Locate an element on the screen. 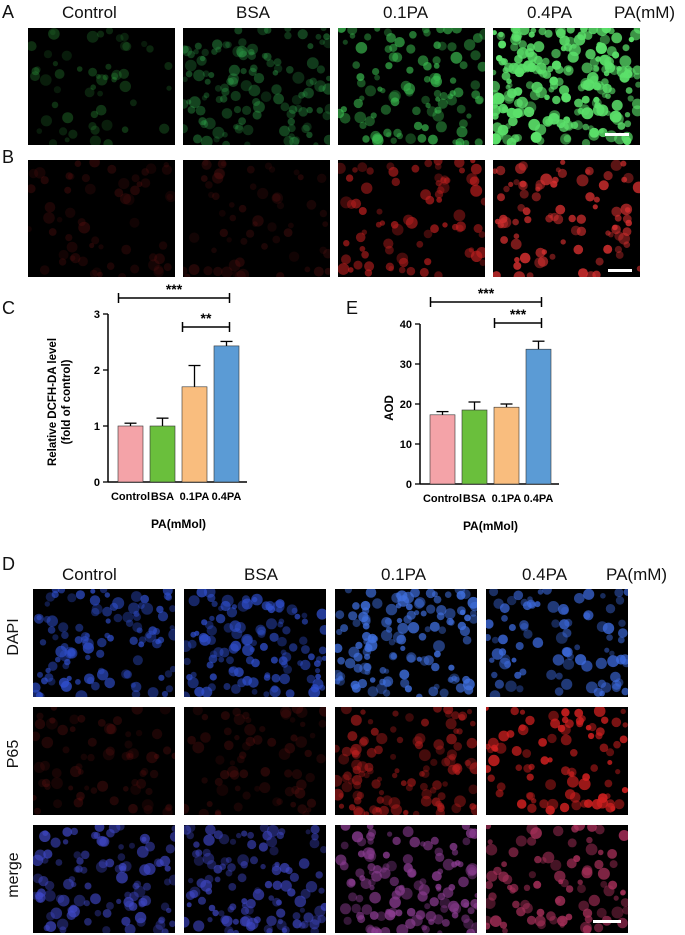 This screenshot has height=935, width=685. x-tick-label: Control is located at coordinates (442, 499).